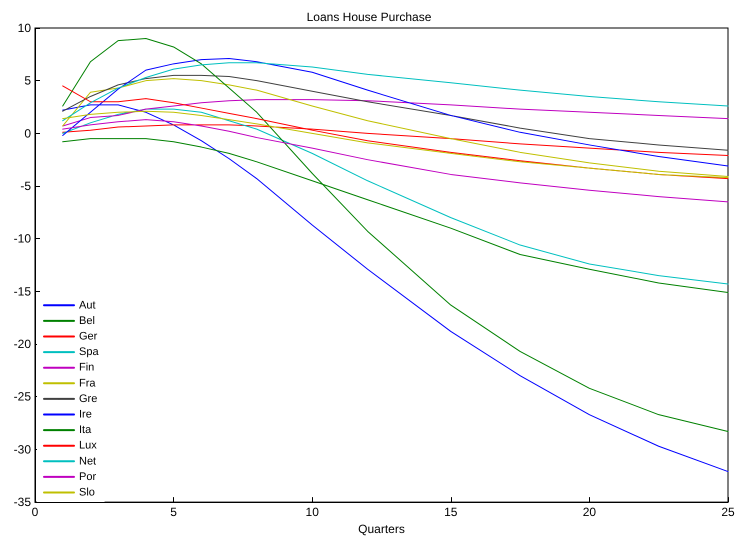 The height and width of the screenshot is (540, 738). I want to click on y-tick-label: 10, so click(25, 28).